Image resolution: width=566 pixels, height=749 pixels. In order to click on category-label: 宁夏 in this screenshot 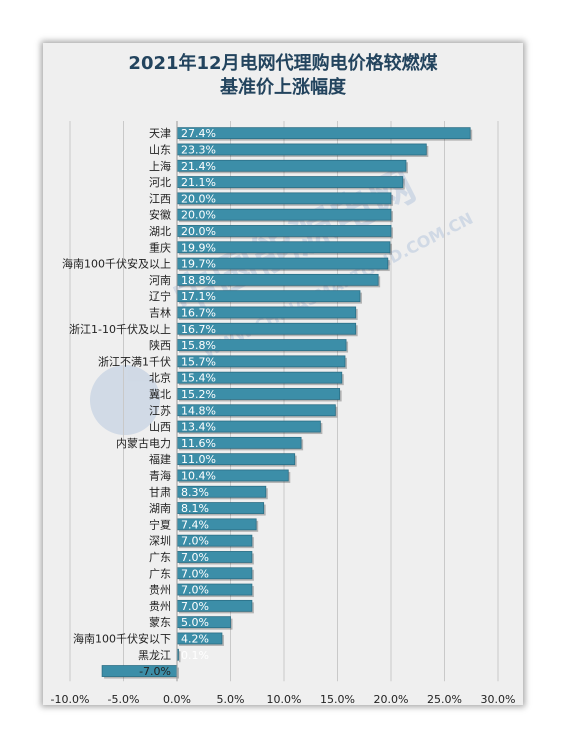, I will do `click(160, 524)`.